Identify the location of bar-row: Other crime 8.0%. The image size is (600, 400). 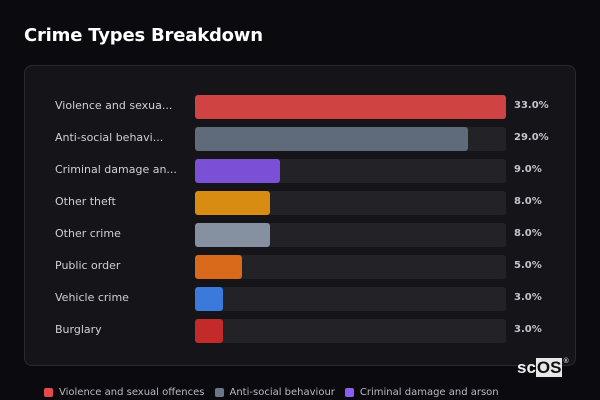
(300, 235).